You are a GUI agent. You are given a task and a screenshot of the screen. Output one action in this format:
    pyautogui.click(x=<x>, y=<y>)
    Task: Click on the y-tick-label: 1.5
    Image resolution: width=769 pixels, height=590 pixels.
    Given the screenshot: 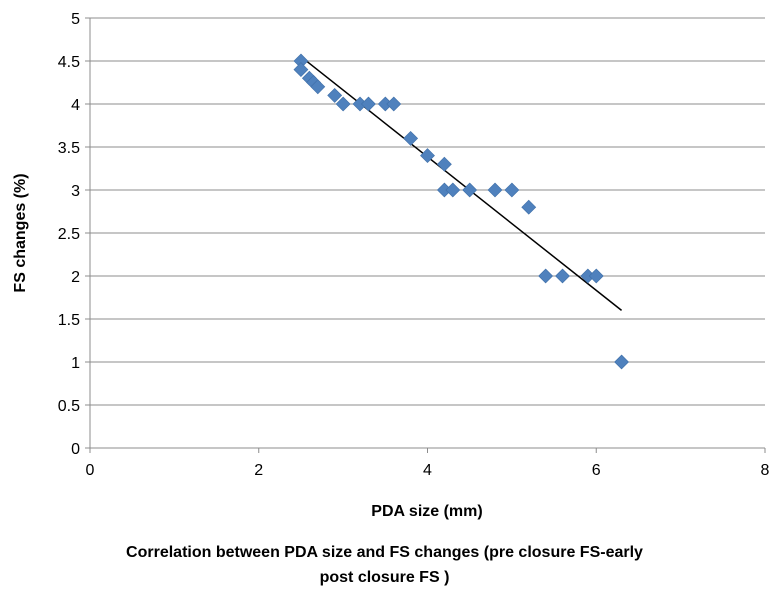 What is the action you would take?
    pyautogui.click(x=69, y=320)
    